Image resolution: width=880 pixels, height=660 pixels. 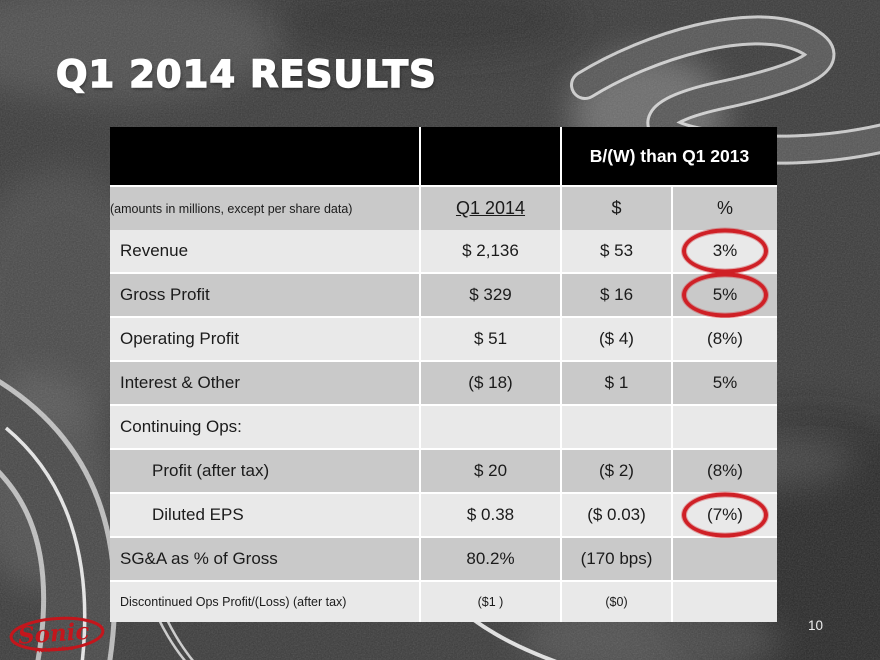 I want to click on value-percent-change: 3%, so click(x=725, y=251).